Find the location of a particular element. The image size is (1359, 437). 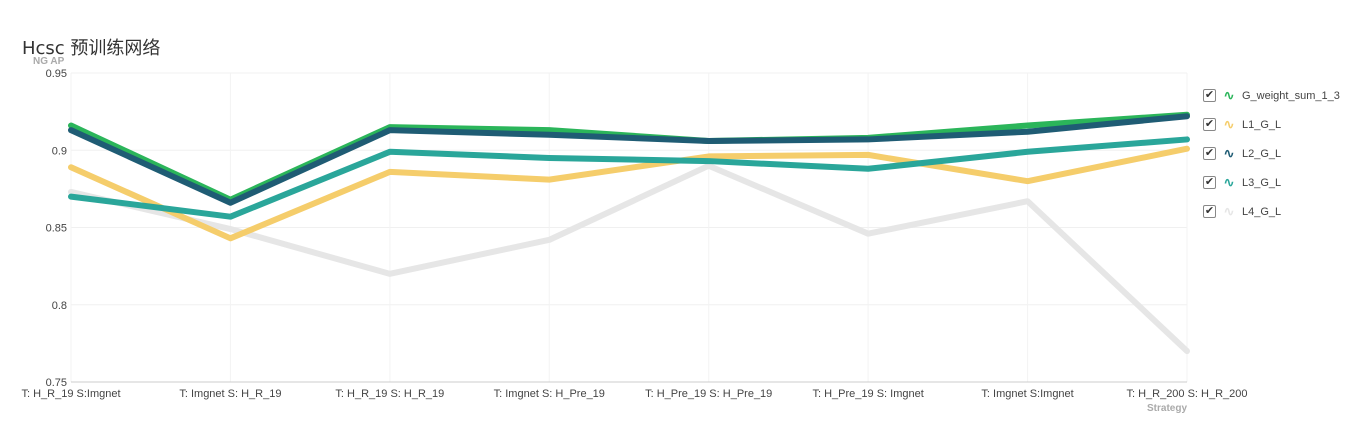

chart-title: Hcsc 预训练网络 is located at coordinates (91, 48).